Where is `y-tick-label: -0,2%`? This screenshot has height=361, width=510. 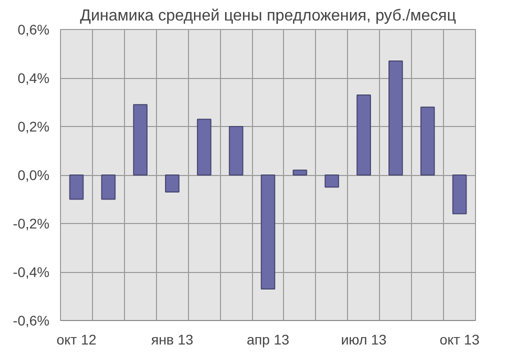 y-tick-label: -0,2% is located at coordinates (31, 224).